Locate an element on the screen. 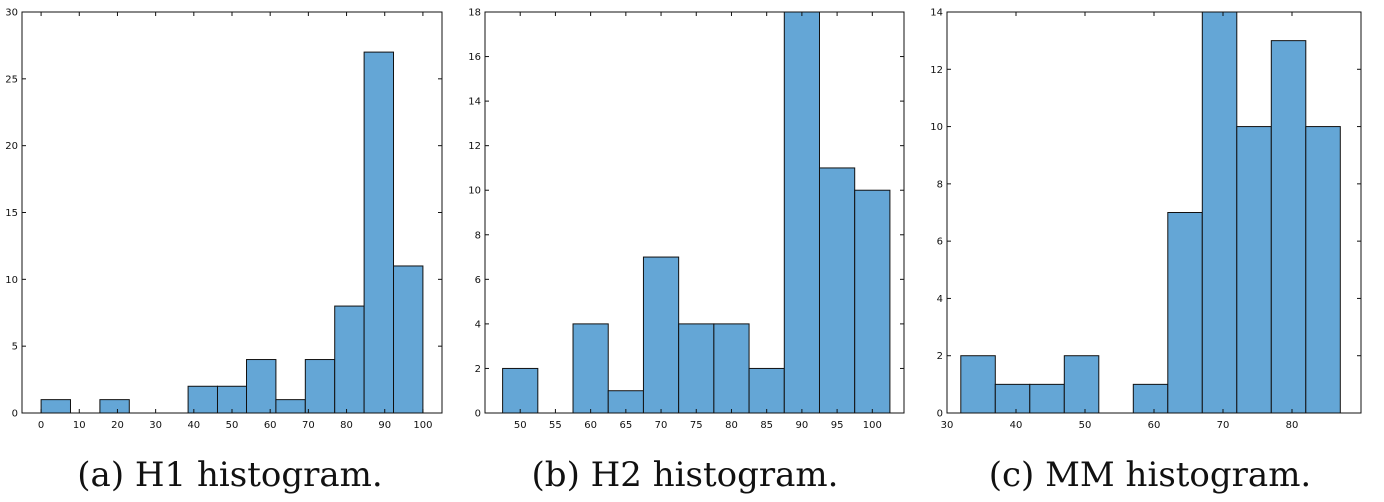 The image size is (1384, 502). caption-h2: (b) H2 histogram. is located at coordinates (685, 475).